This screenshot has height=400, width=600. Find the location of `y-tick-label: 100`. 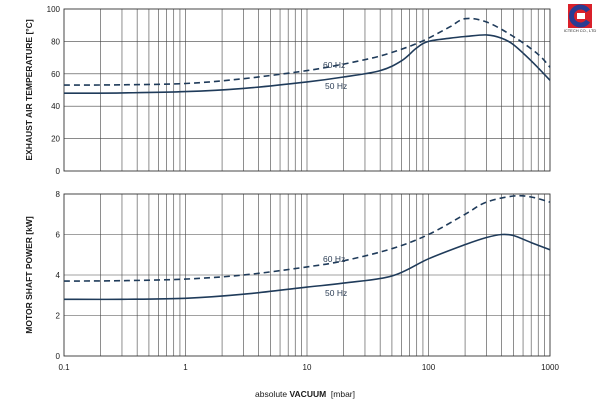

y-tick-label: 100 is located at coordinates (54, 9).